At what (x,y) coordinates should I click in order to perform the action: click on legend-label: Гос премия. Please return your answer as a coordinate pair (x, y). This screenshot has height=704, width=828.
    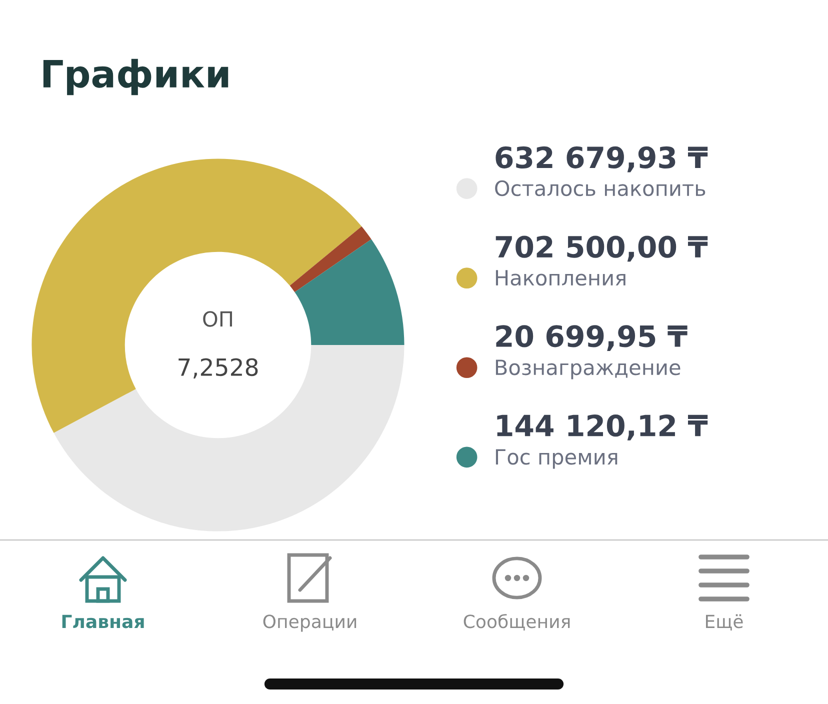
    Looking at the image, I should click on (557, 459).